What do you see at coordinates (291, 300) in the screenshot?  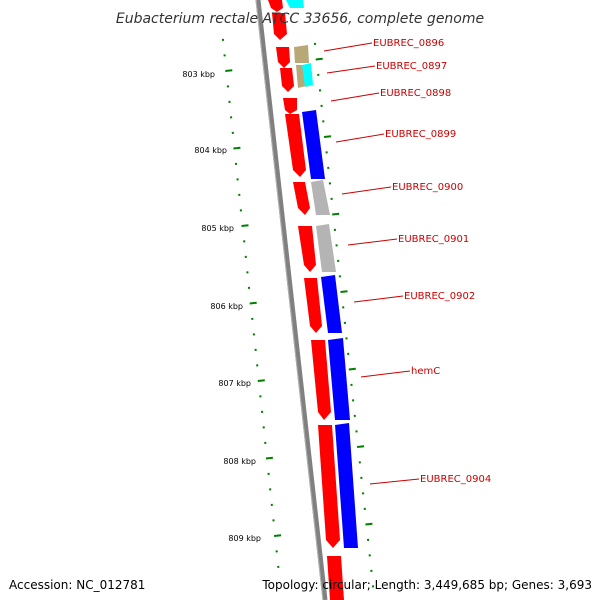 I see `genome-backbone` at bounding box center [291, 300].